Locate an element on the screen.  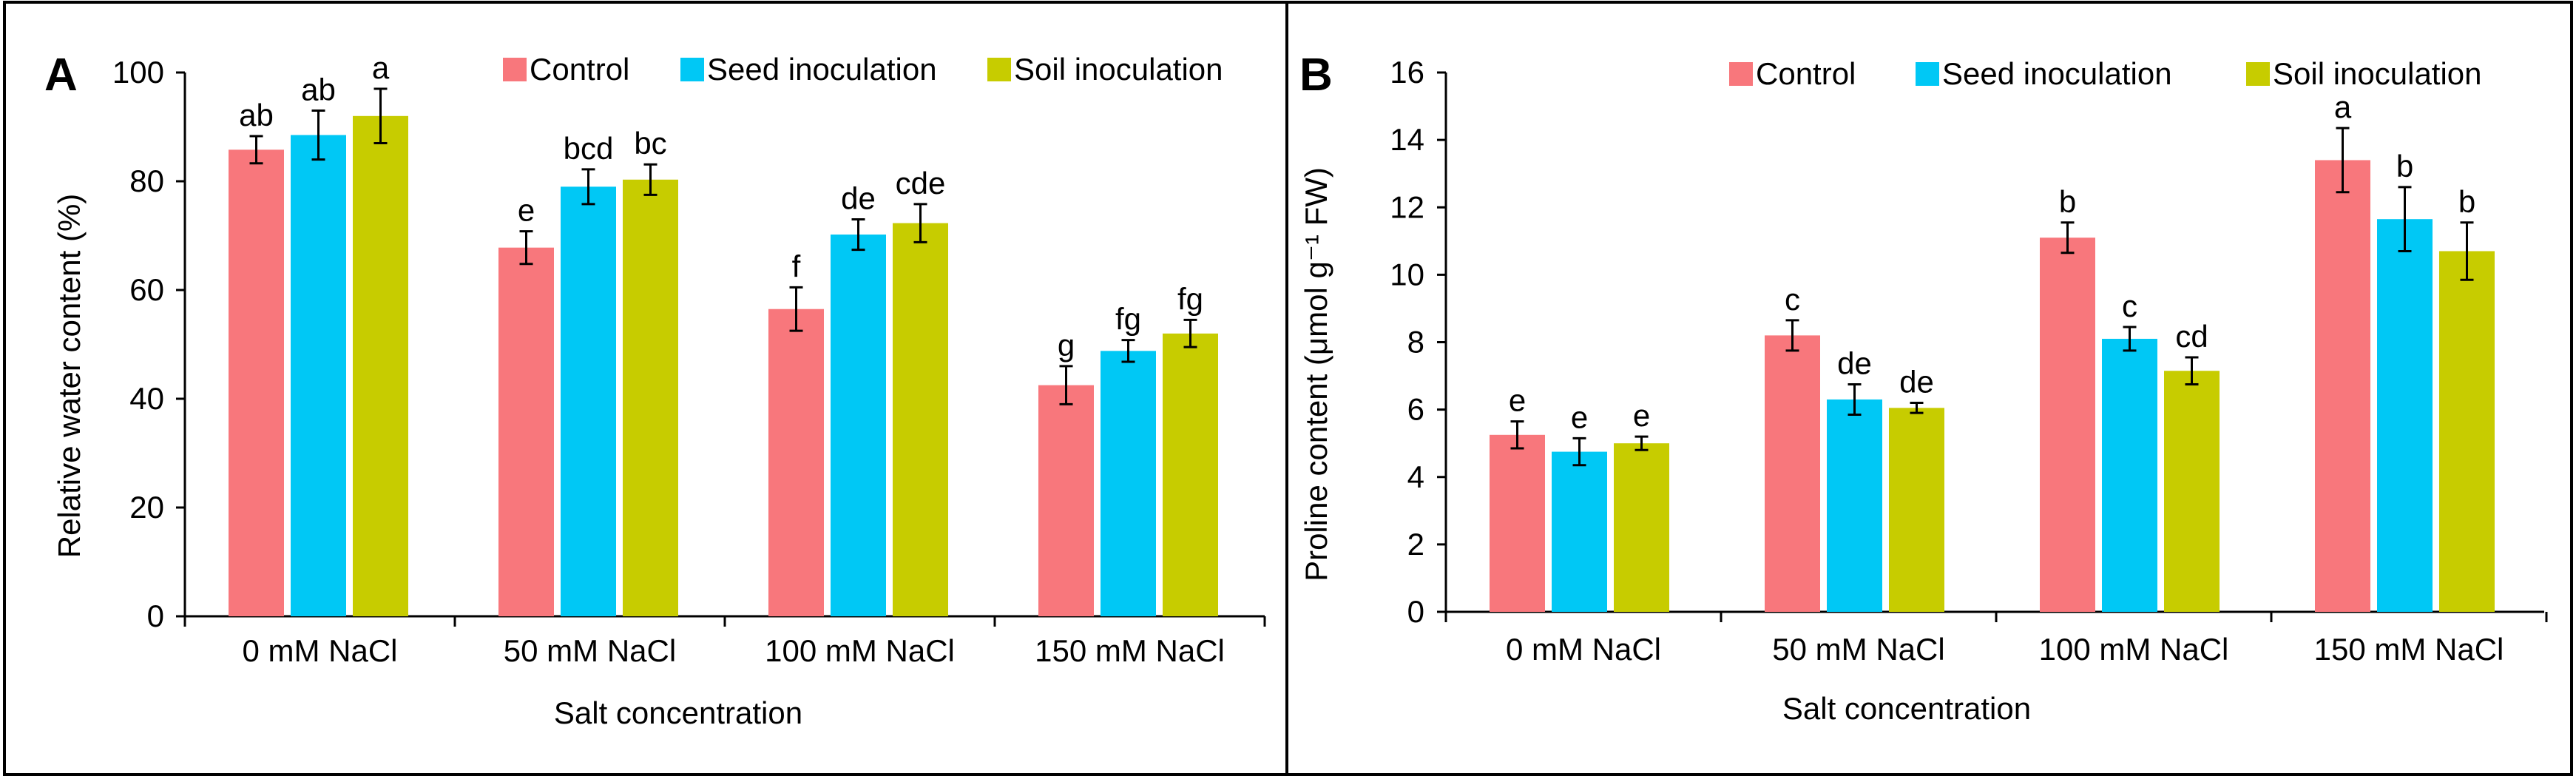
y-tick-label: 20 is located at coordinates (146, 507).